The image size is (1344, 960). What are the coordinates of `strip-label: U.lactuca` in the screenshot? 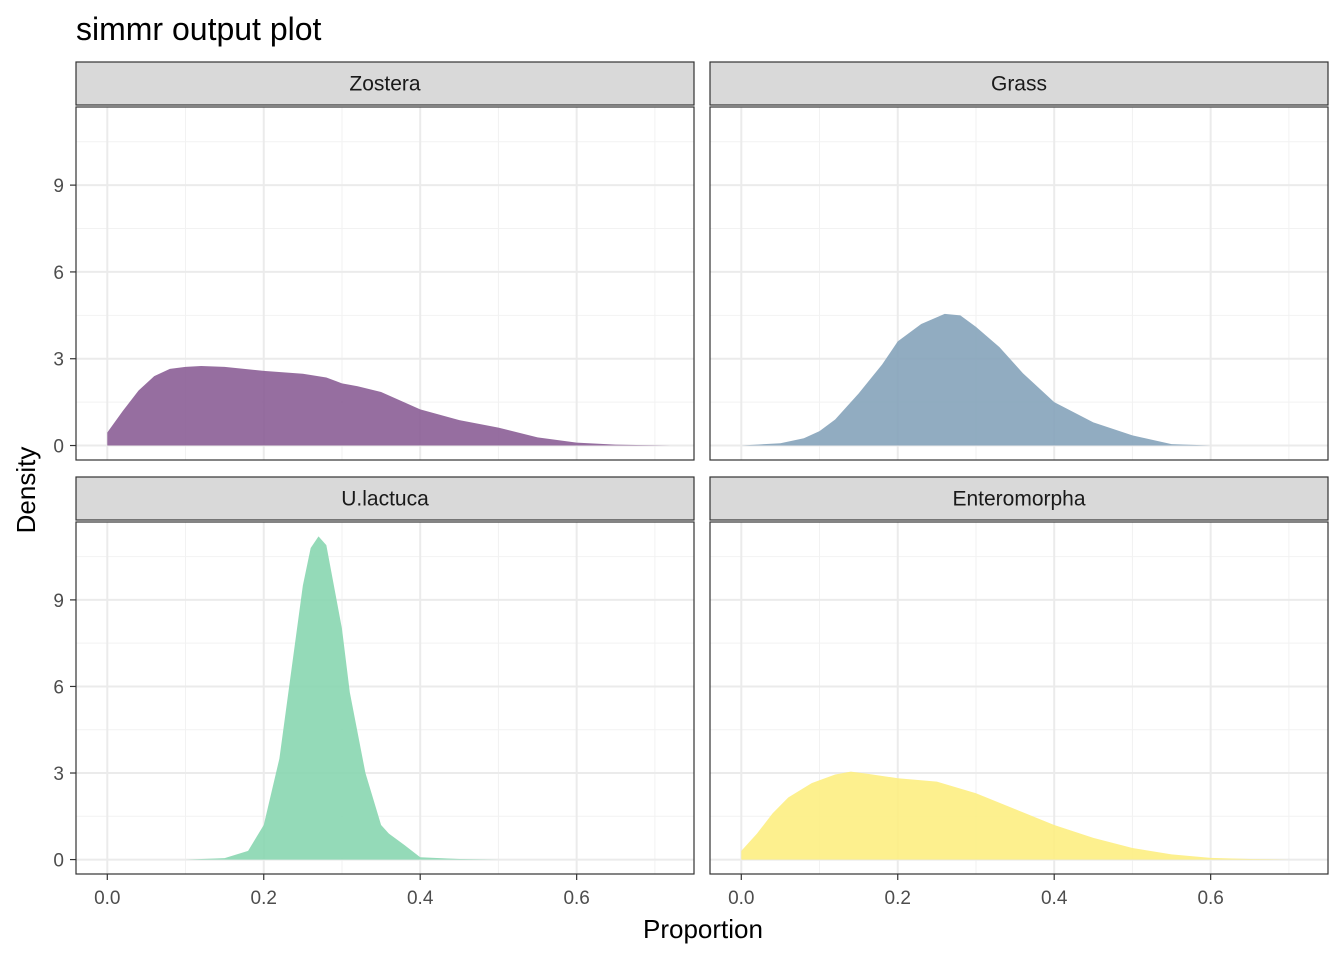 It's located at (385, 499).